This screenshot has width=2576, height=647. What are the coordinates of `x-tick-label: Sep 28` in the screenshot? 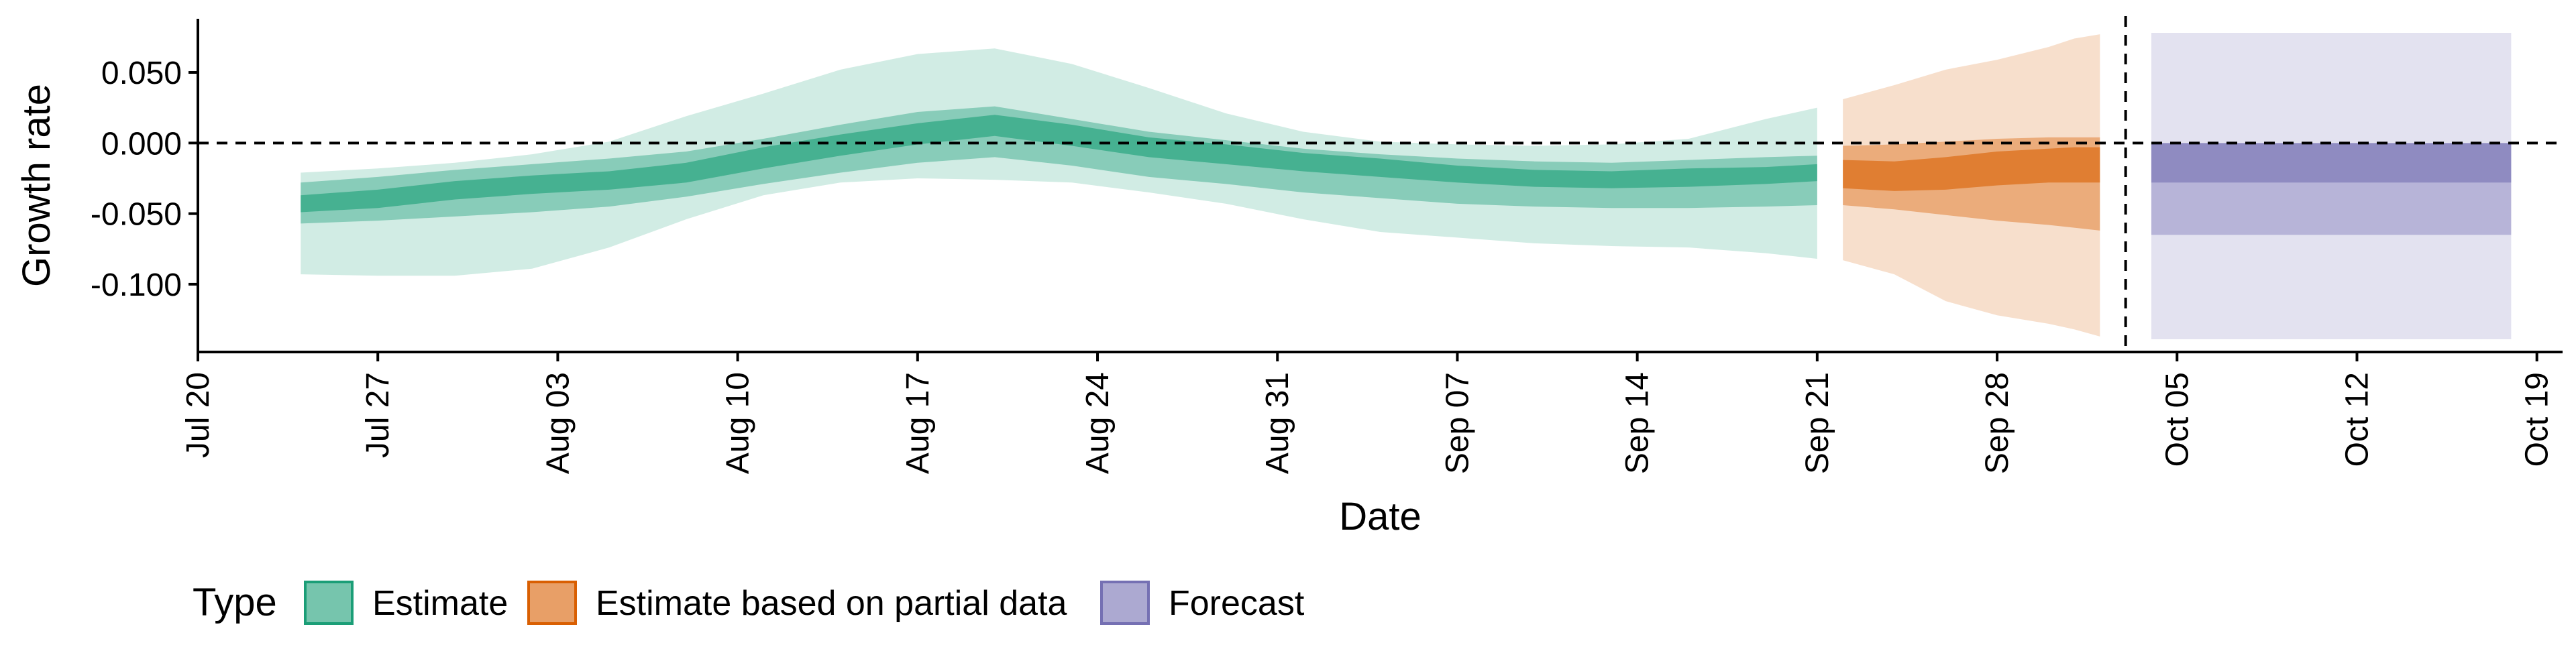 It's located at (1997, 423).